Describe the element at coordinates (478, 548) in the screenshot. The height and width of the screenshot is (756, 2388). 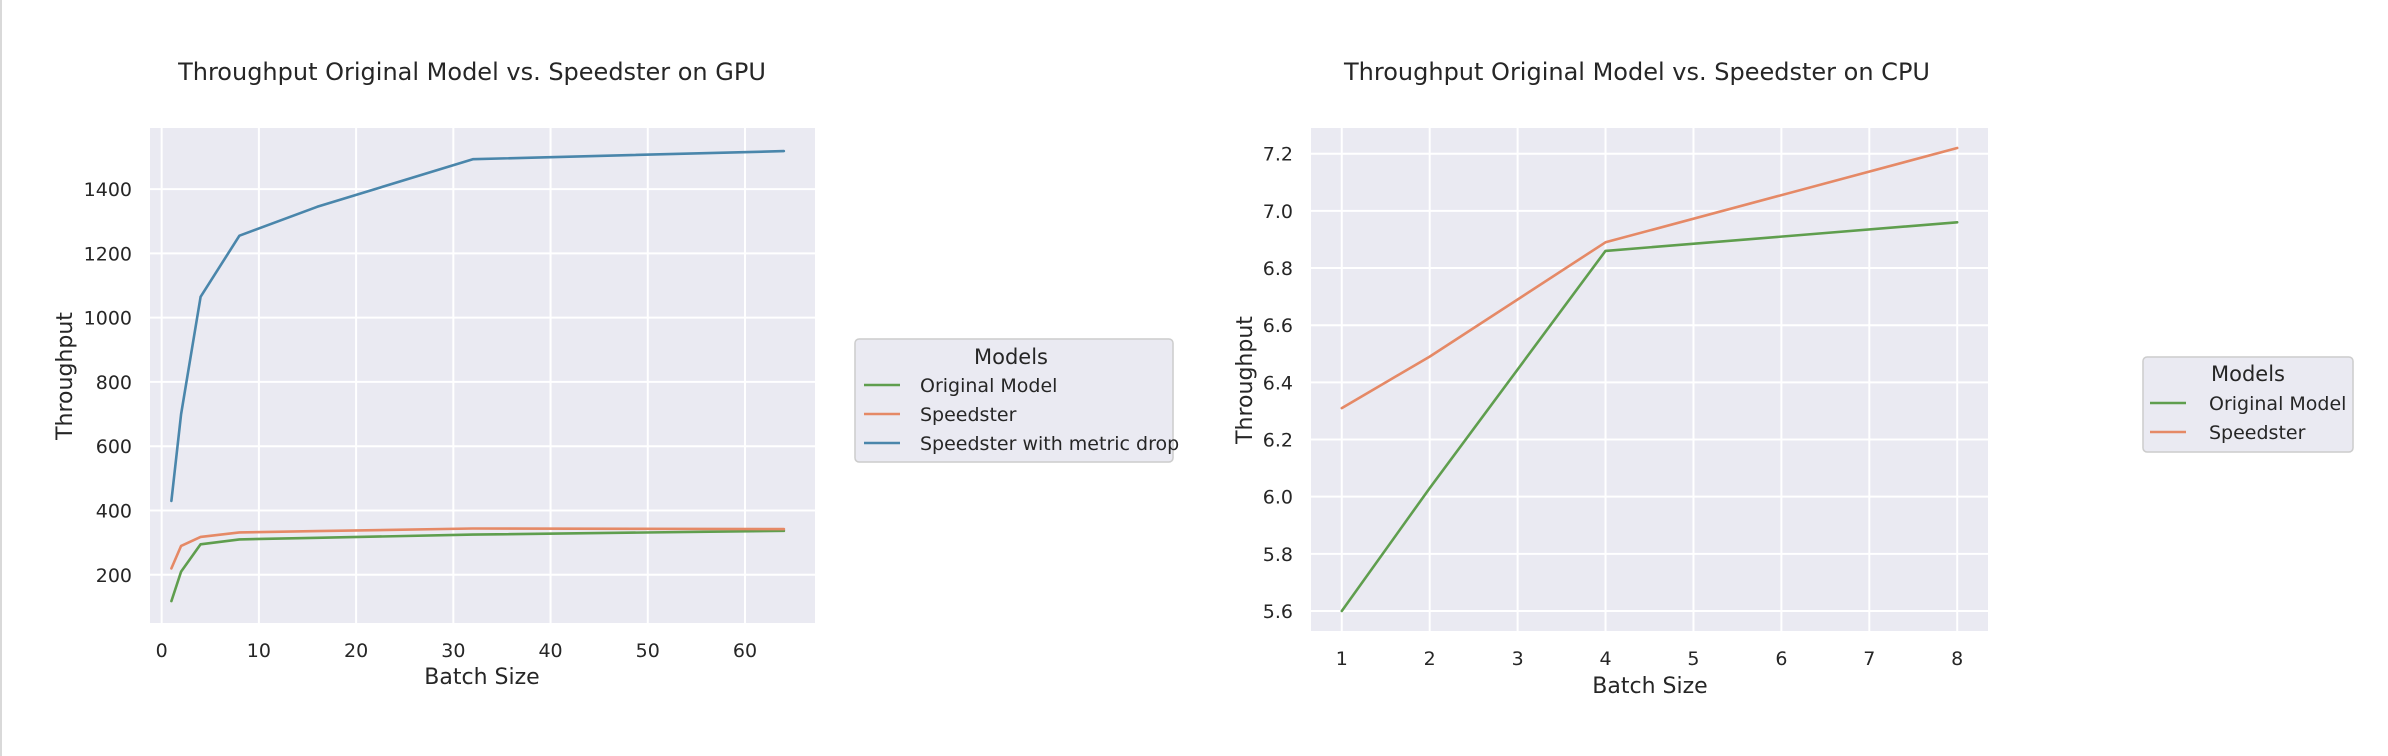
I see `gpu-series-line-speedster` at that location.